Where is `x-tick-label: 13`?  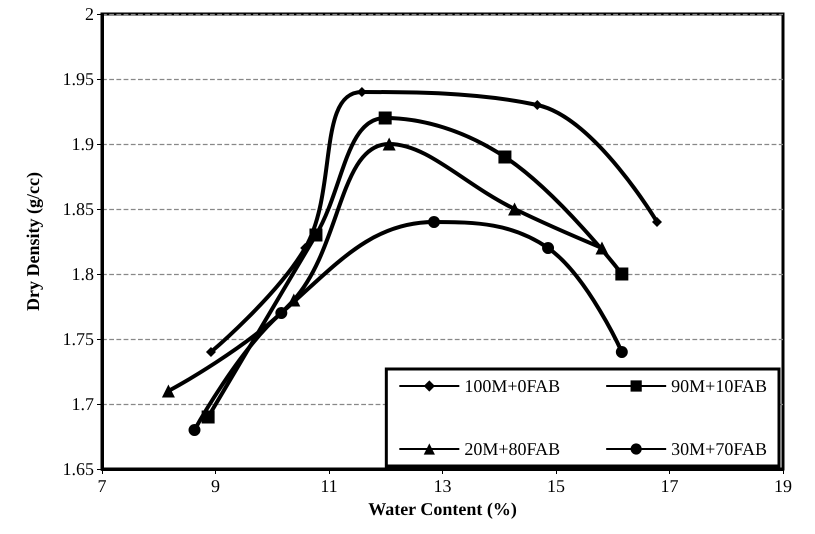 x-tick-label: 13 is located at coordinates (443, 486).